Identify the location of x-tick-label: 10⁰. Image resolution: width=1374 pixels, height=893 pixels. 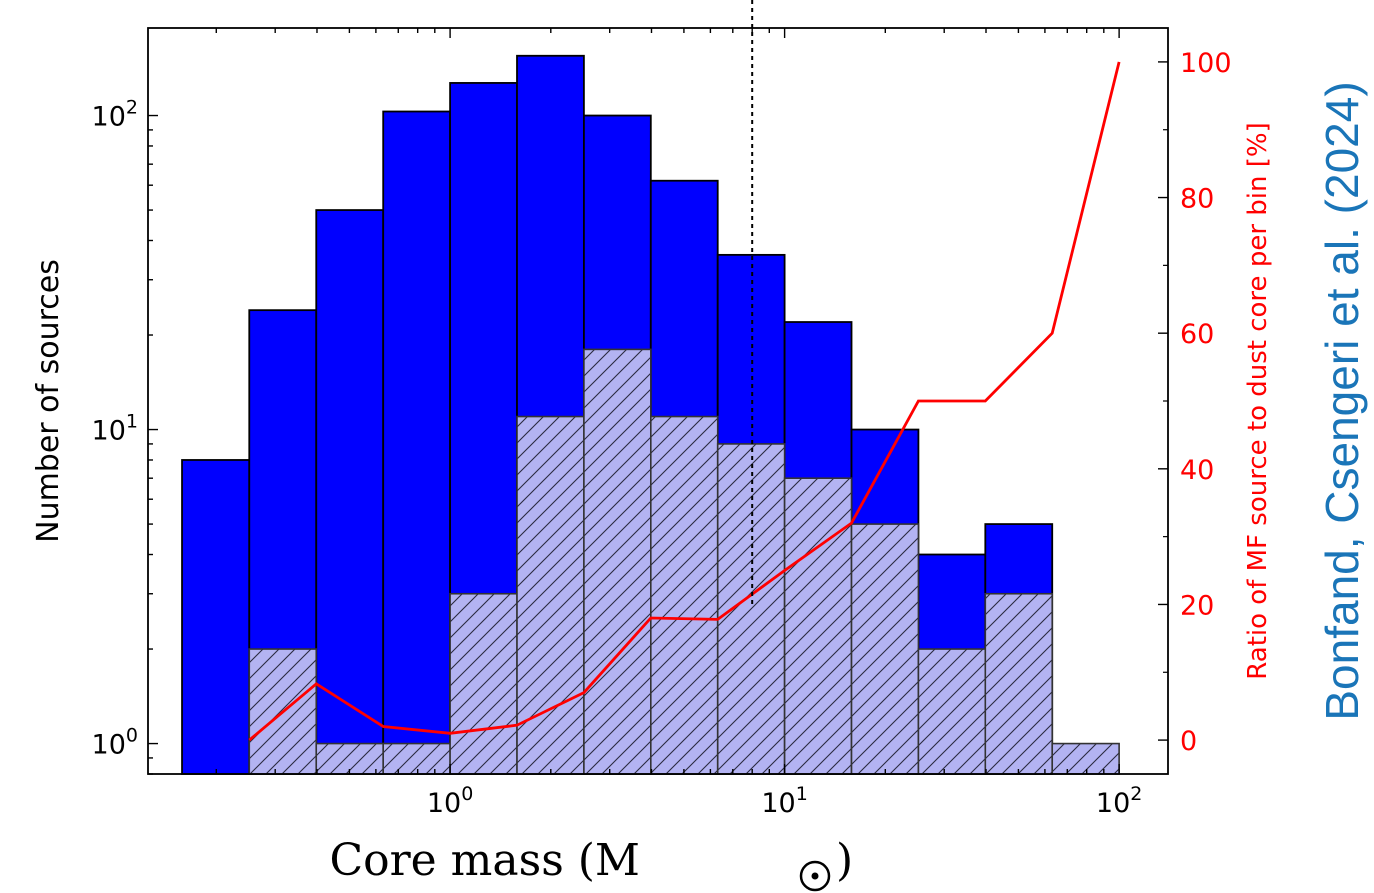
(450, 801).